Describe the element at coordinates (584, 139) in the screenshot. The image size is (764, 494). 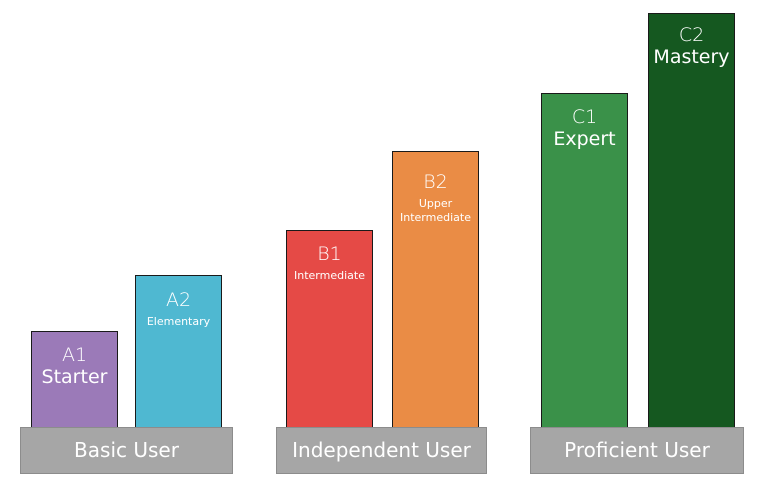
I see `level-name: Expert` at that location.